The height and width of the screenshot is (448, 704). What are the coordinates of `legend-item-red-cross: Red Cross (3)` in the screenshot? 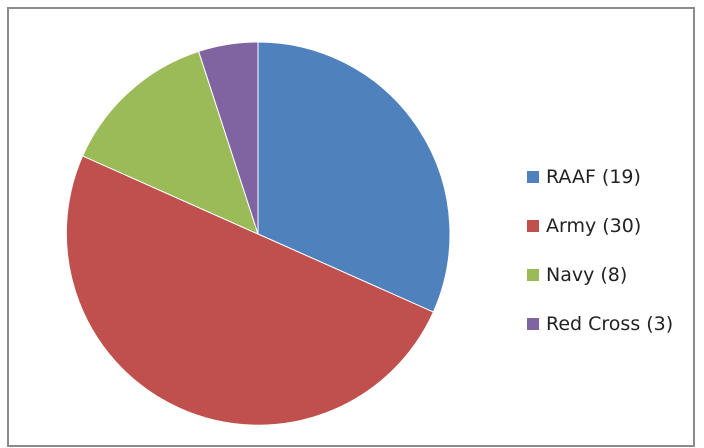 It's located at (600, 323).